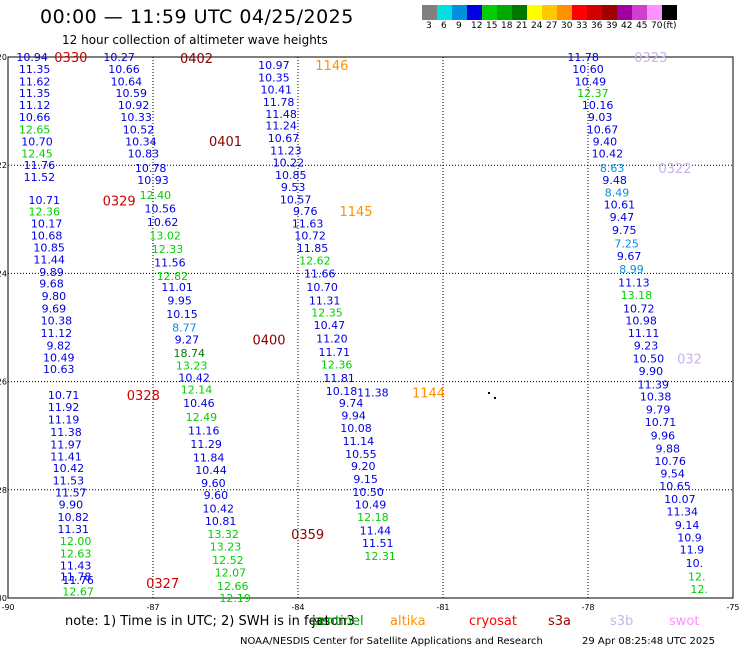 The image size is (740, 650). Describe the element at coordinates (170, 263) in the screenshot. I see `wave-height-value: 11.56` at that location.